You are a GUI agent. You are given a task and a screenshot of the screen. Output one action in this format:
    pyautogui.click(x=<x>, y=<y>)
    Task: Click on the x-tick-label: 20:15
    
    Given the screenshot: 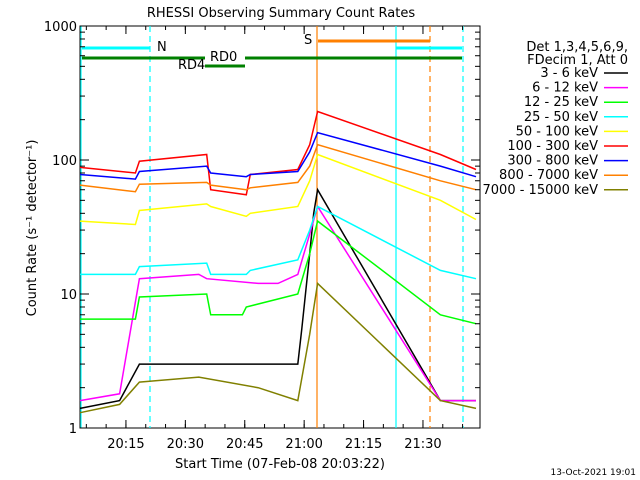 What is the action you would take?
    pyautogui.click(x=125, y=444)
    